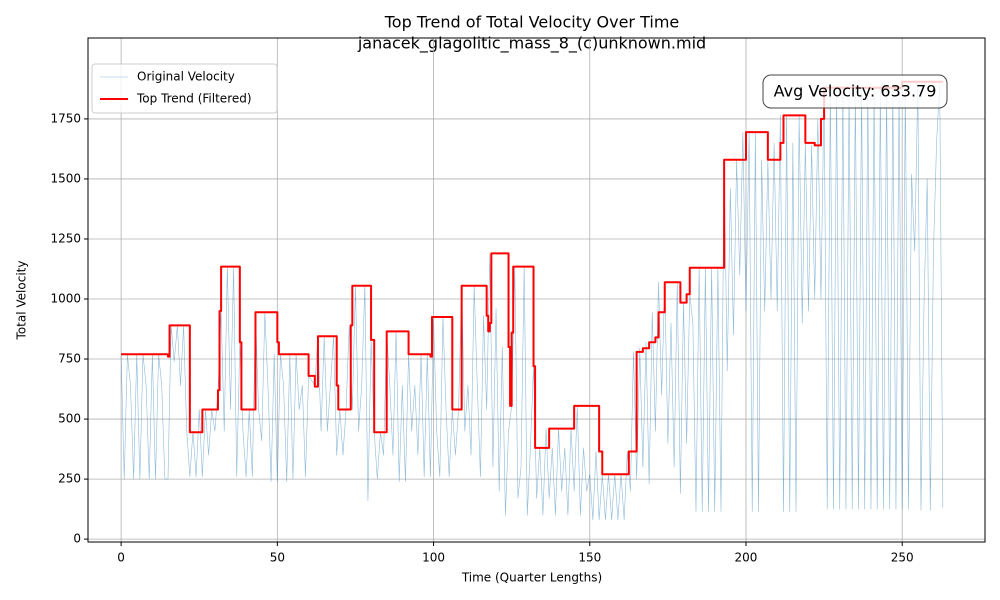 The width and height of the screenshot is (1000, 600). I want to click on y-tick-label: 1750, so click(65, 118).